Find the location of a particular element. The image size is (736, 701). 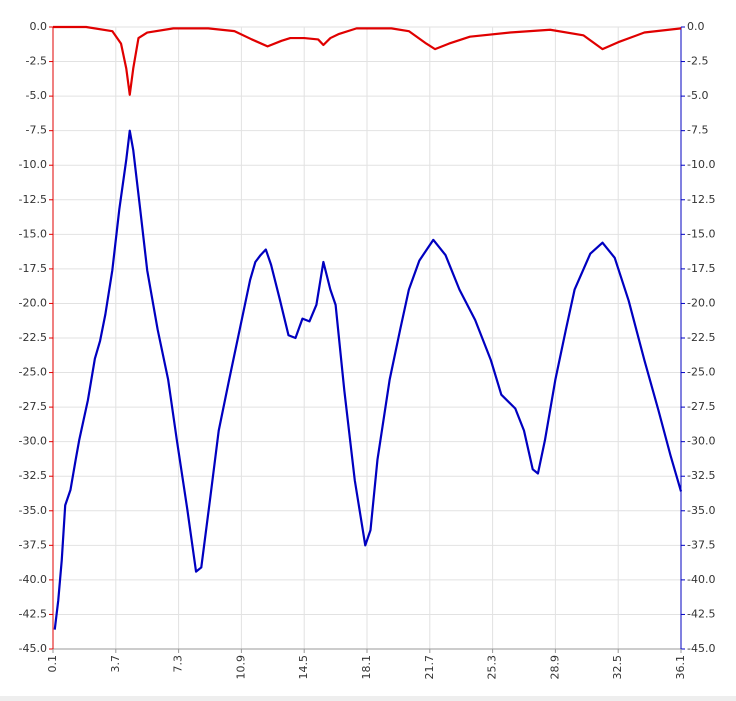

x-tick-label: 36.1 is located at coordinates (680, 667).